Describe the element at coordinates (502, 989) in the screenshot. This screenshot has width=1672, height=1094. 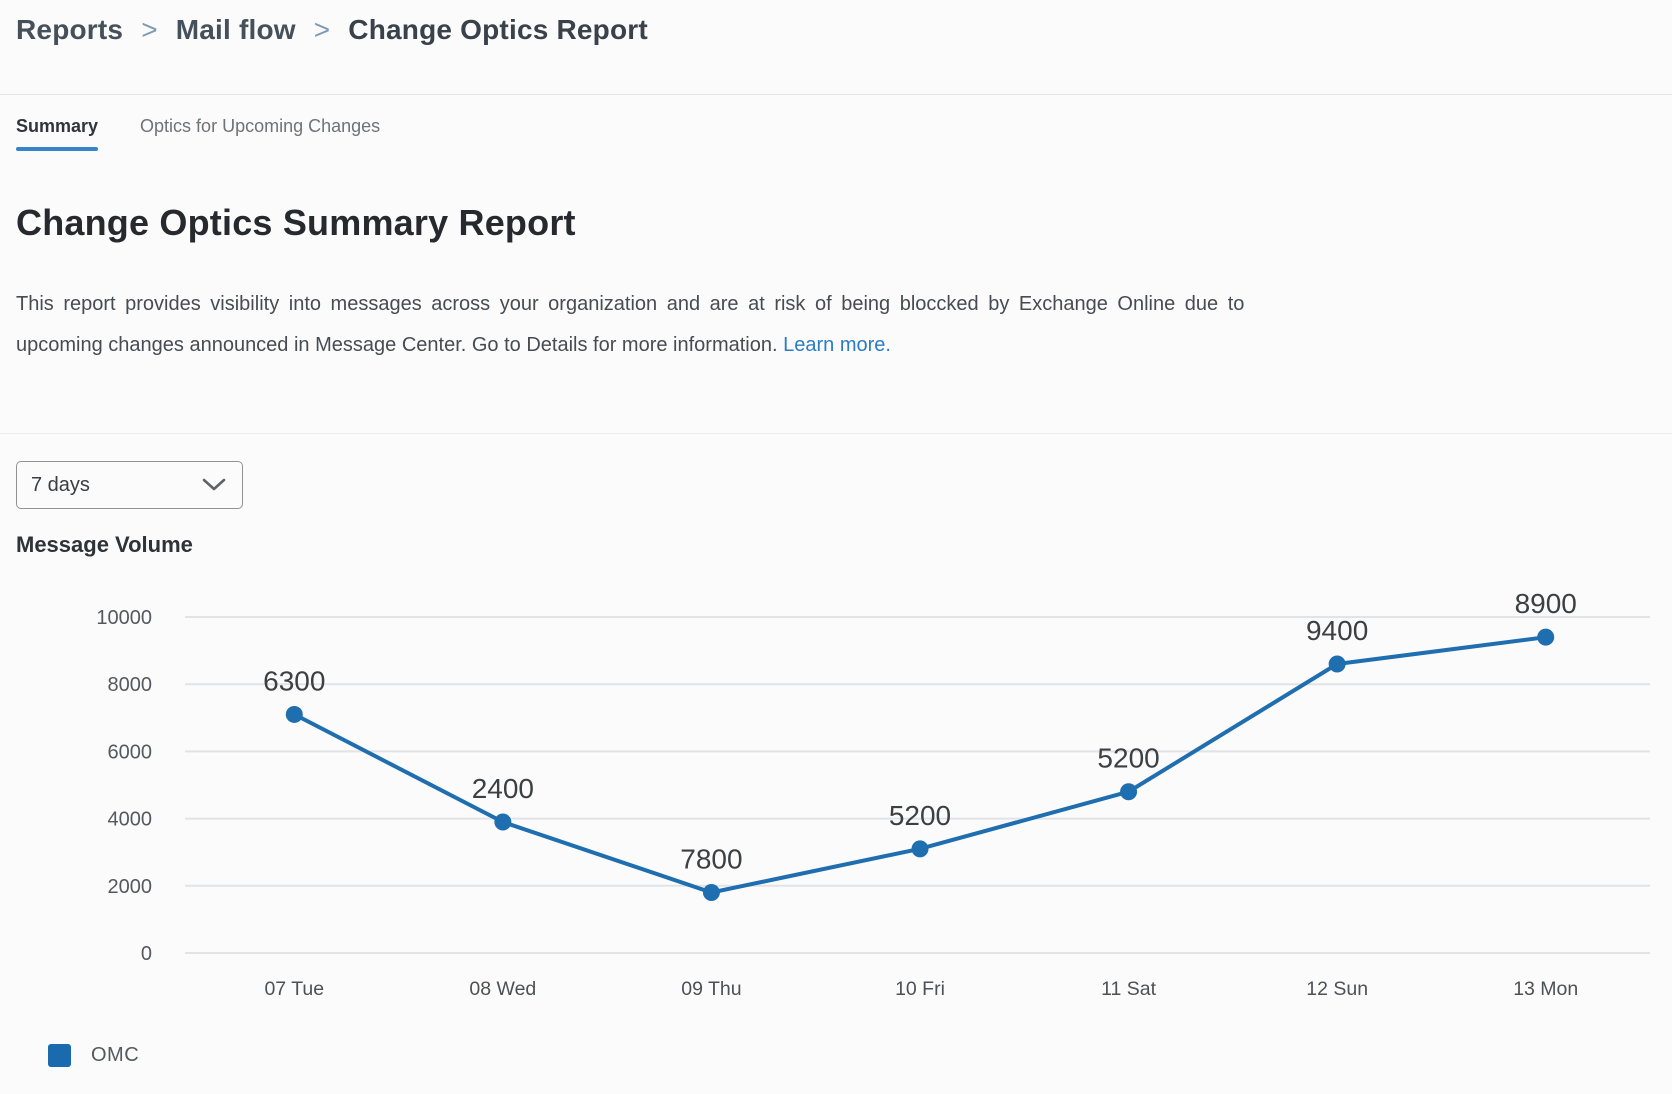
I see `x-axis-tick-label: 08 Wed` at that location.